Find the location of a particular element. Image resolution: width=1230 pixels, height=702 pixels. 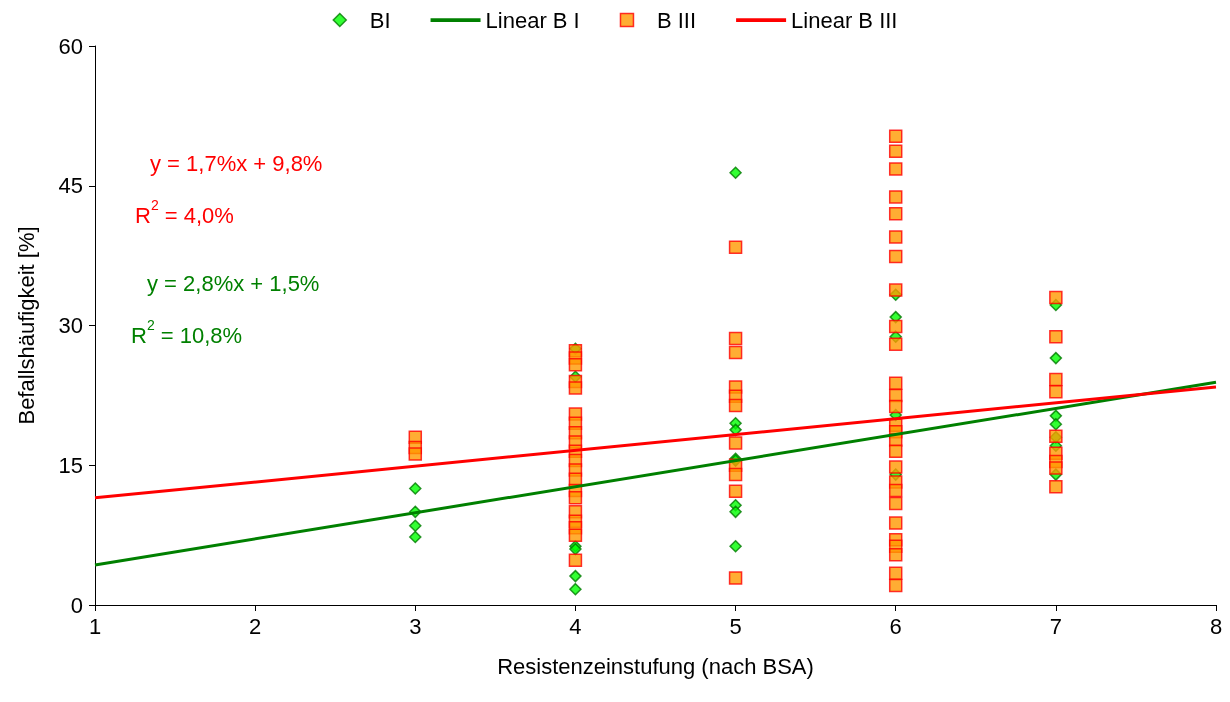

x-tick-label: 2 is located at coordinates (255, 626).